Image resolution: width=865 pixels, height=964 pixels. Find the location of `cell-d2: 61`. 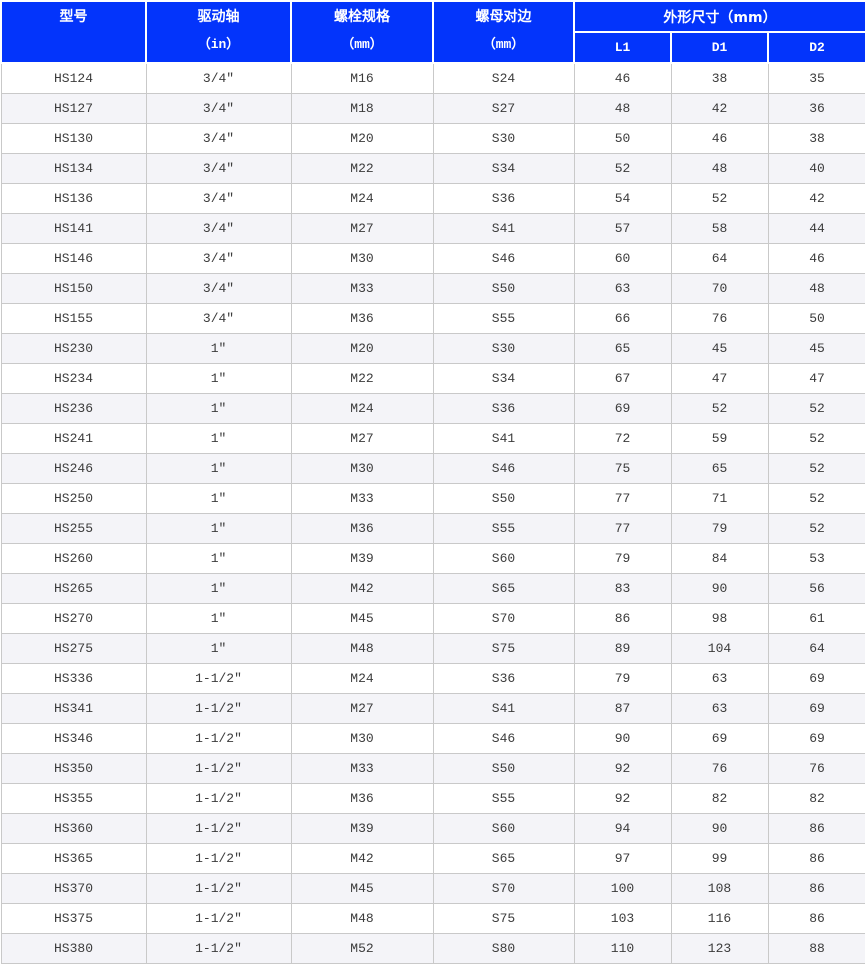

cell-d2: 61 is located at coordinates (816, 618).